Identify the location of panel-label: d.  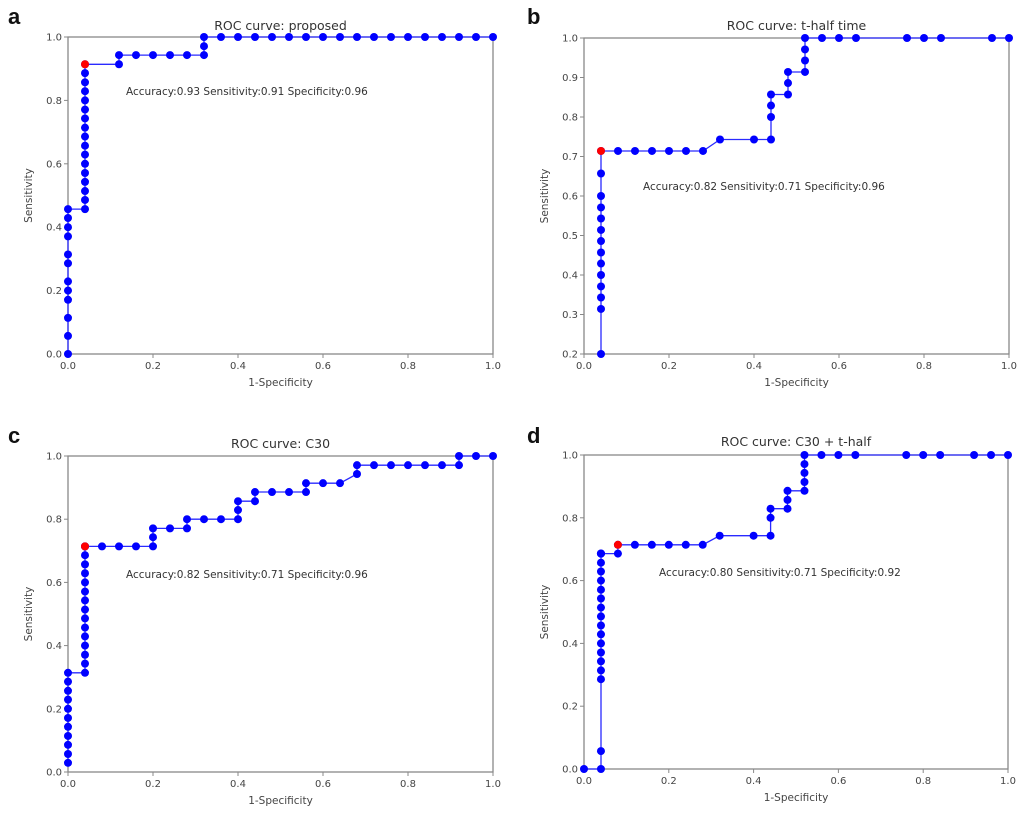
(533, 435).